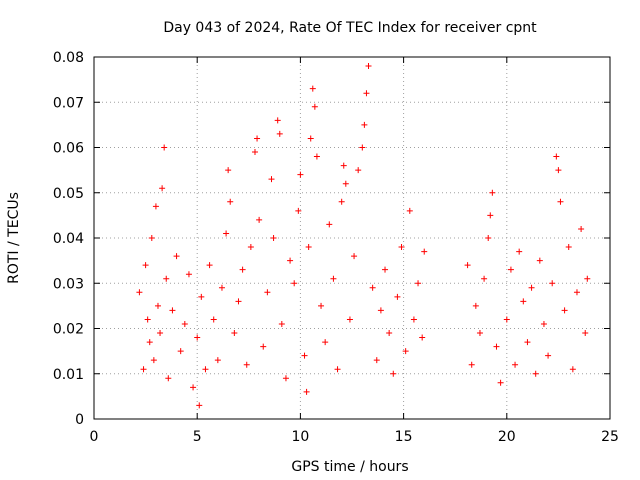 The image size is (640, 480). Describe the element at coordinates (94, 437) in the screenshot. I see `x-tick-label: 0` at that location.